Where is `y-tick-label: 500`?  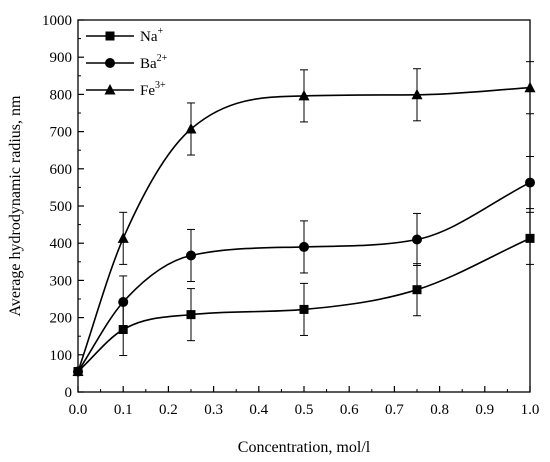
y-tick-label: 500 is located at coordinates (61, 207).